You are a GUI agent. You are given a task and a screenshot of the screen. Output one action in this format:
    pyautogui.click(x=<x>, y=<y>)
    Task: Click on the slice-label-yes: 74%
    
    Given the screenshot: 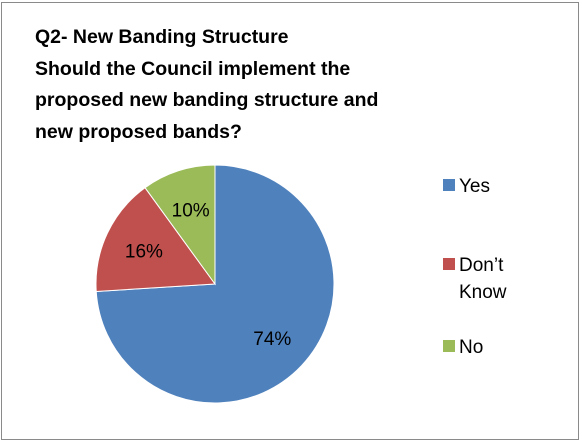 What is the action you would take?
    pyautogui.click(x=272, y=339)
    